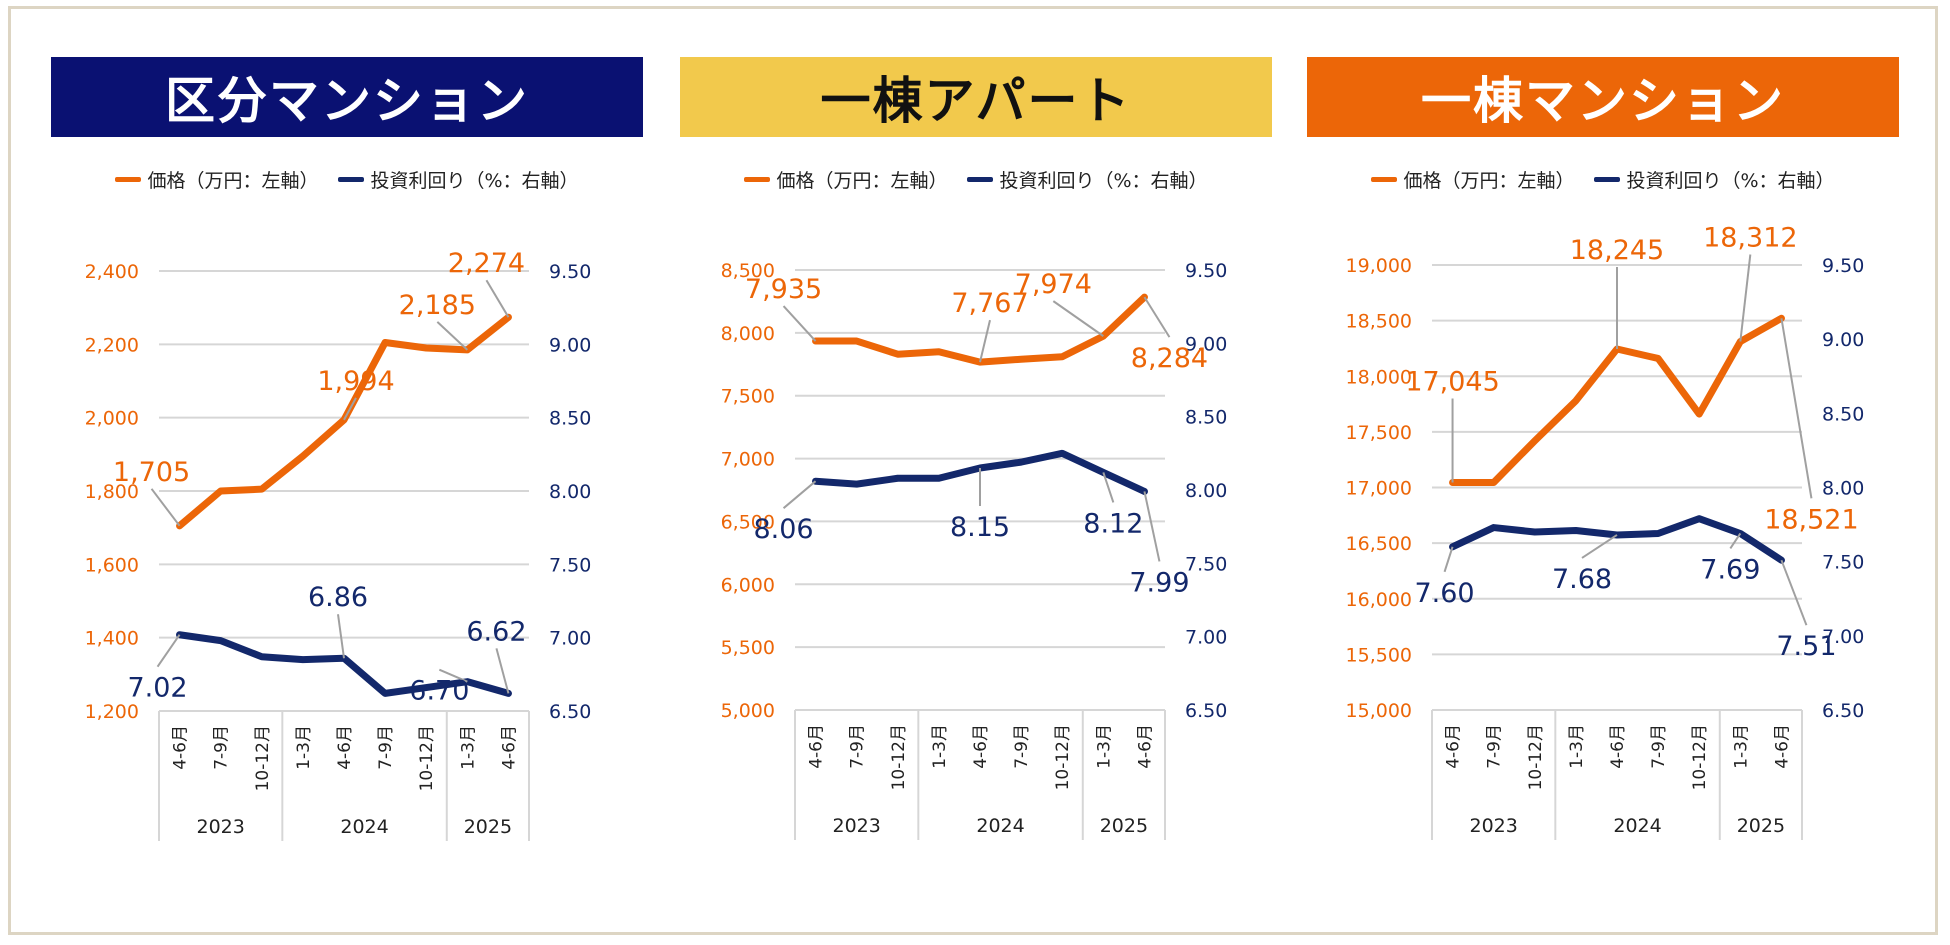 The height and width of the screenshot is (945, 1950). I want to click on data-label-yield: 8.06, so click(783, 529).